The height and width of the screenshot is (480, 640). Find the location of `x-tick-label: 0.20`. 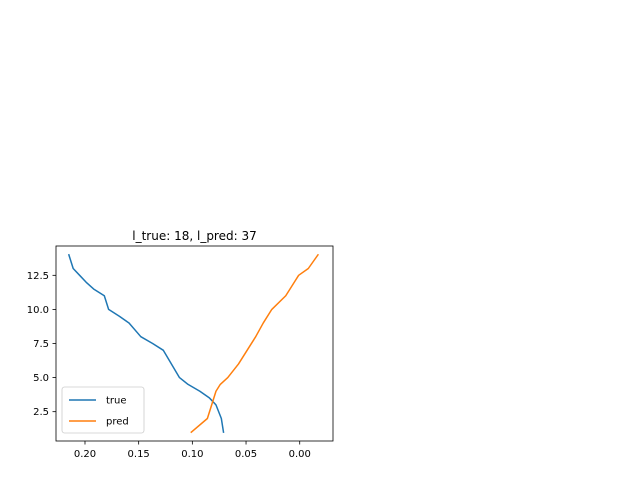

x-tick-label: 0.20 is located at coordinates (85, 454).